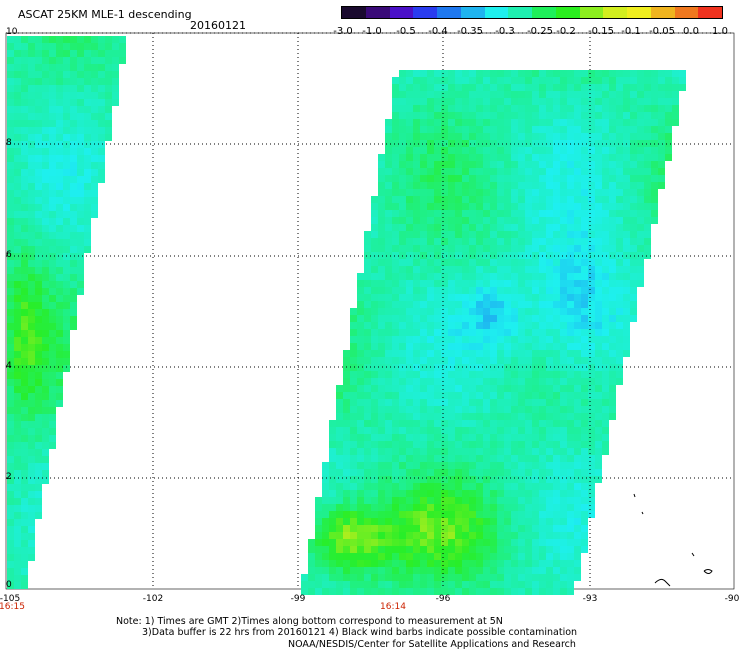 The width and height of the screenshot is (740, 650). What do you see at coordinates (298, 599) in the screenshot?
I see `lon-tick-99: -99` at bounding box center [298, 599].